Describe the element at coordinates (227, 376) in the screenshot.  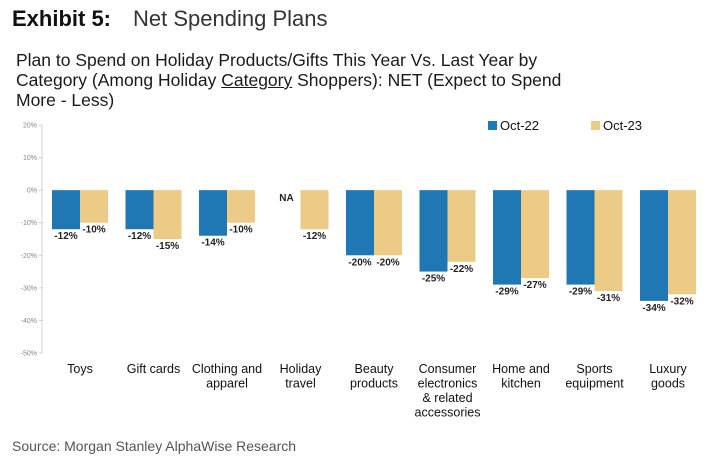
I see `x-tick-label: Clothing and apparel` at that location.